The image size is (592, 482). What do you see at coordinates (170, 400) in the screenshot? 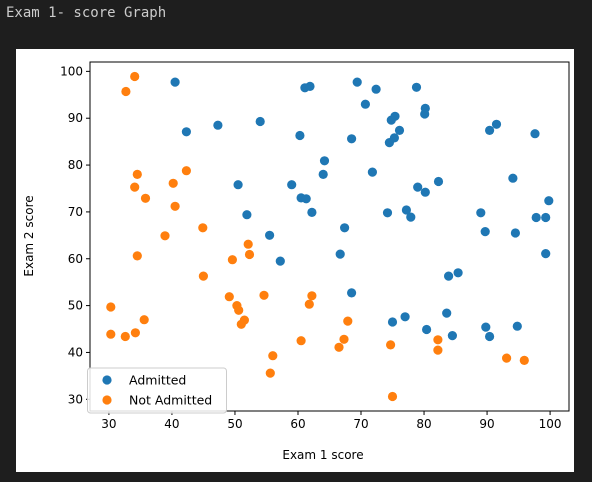
I see `legend-label: Not Admitted` at bounding box center [170, 400].